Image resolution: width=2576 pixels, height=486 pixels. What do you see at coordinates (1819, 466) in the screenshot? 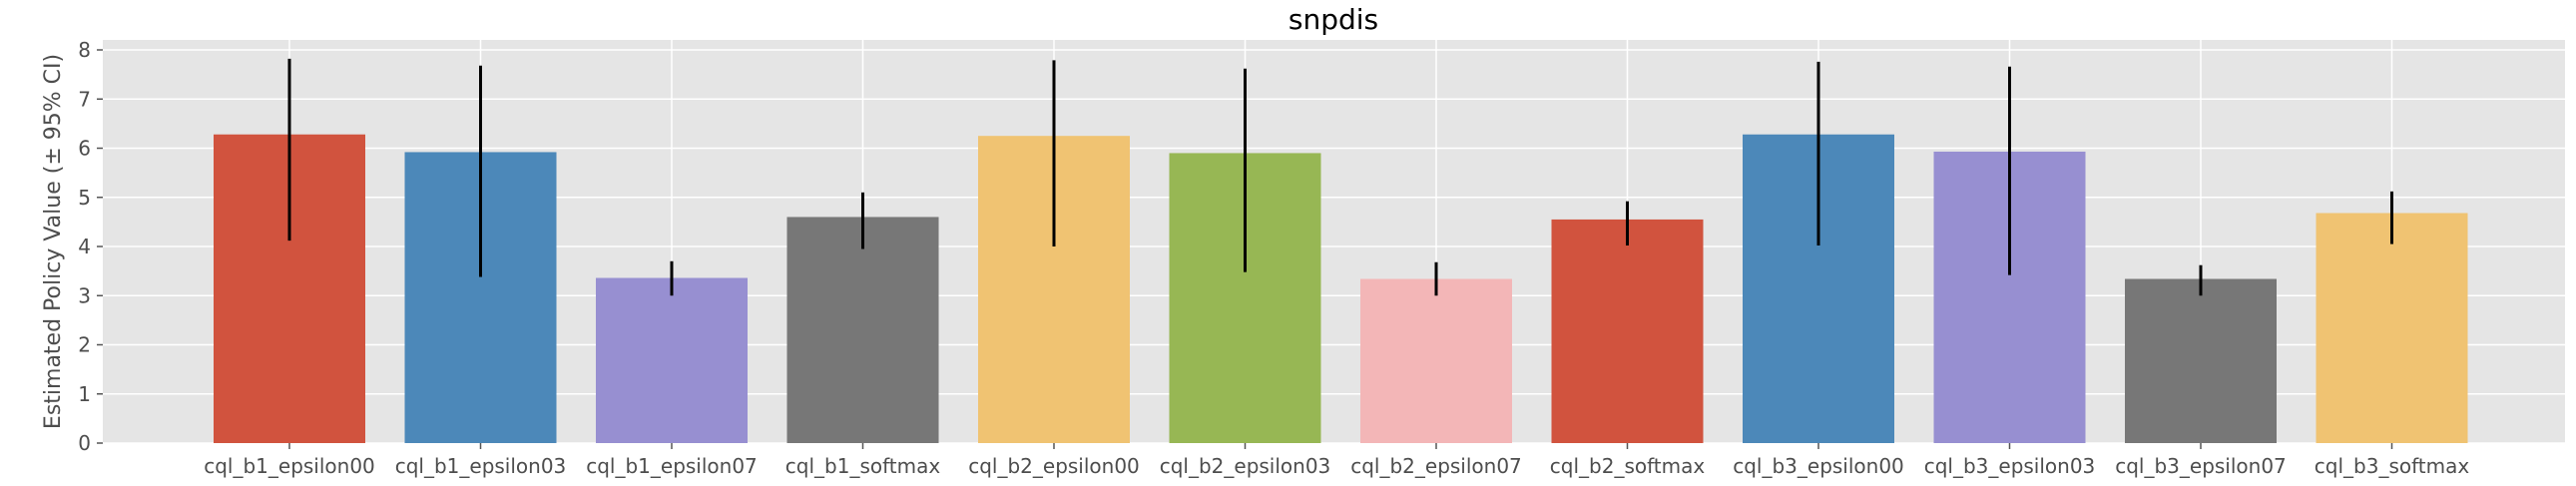
I see `x-tick-label: cql_b3_epsilon00` at bounding box center [1819, 466].